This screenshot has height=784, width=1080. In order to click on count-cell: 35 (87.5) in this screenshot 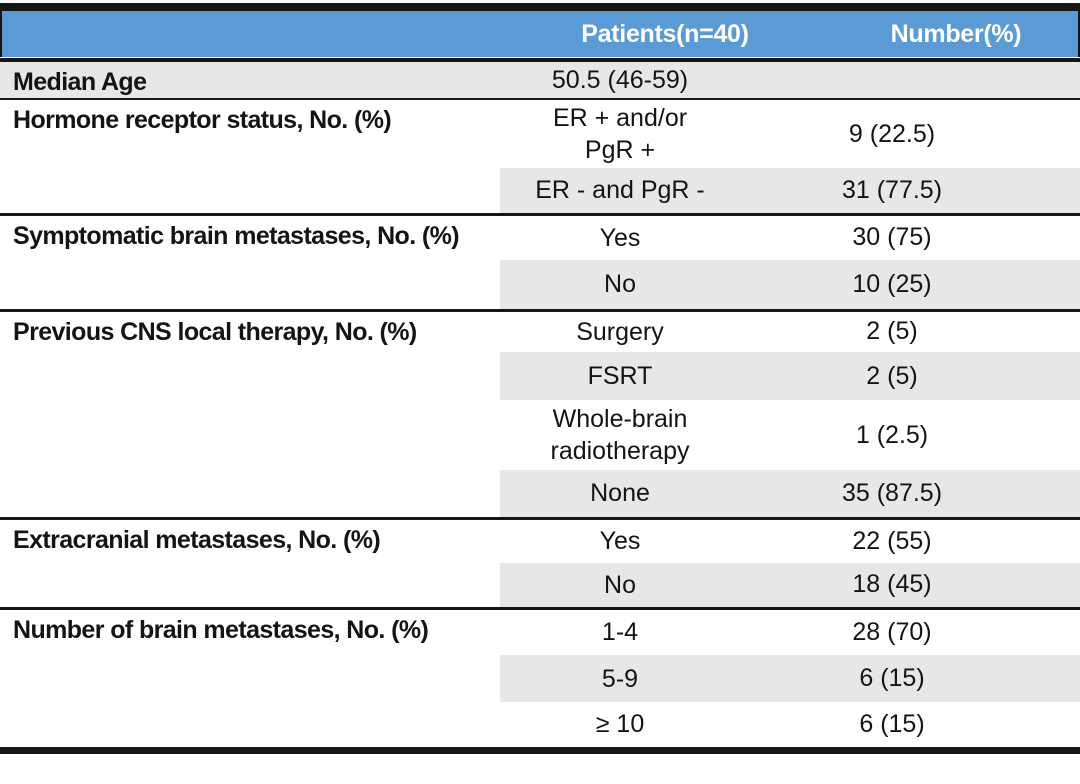, I will do `click(910, 494)`.